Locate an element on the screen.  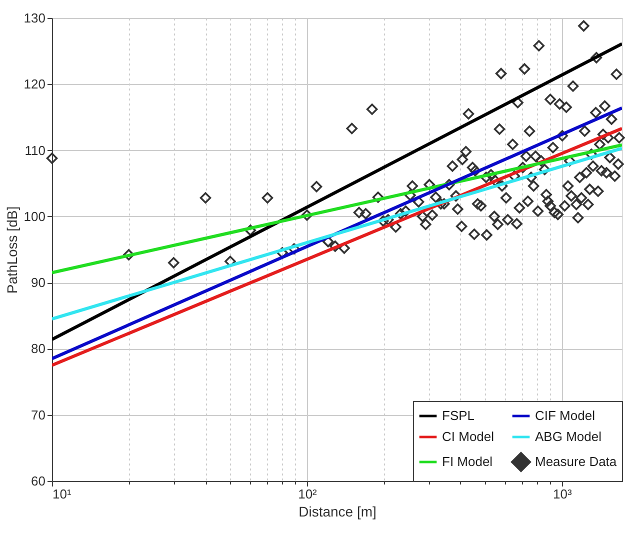
legend-label: CI Model is located at coordinates (468, 436).